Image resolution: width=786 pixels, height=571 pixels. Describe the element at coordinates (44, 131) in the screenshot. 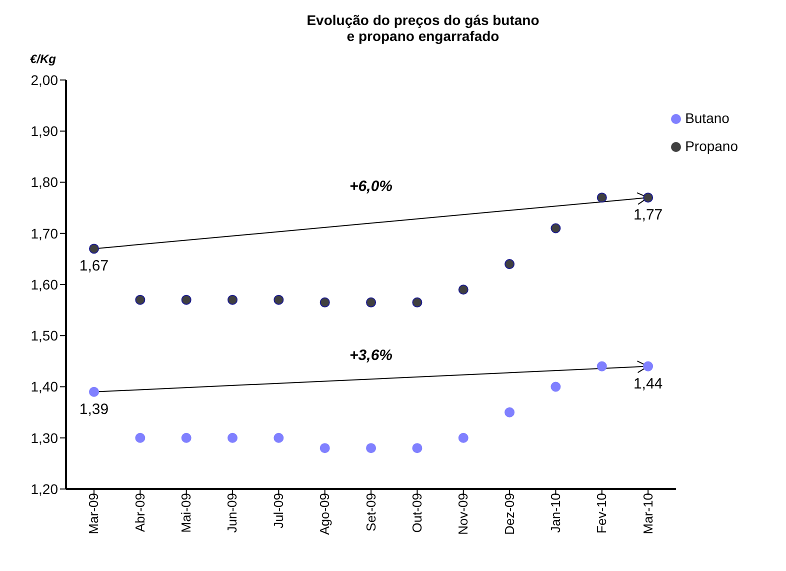

I see `y-tick-label: 1,90` at that location.